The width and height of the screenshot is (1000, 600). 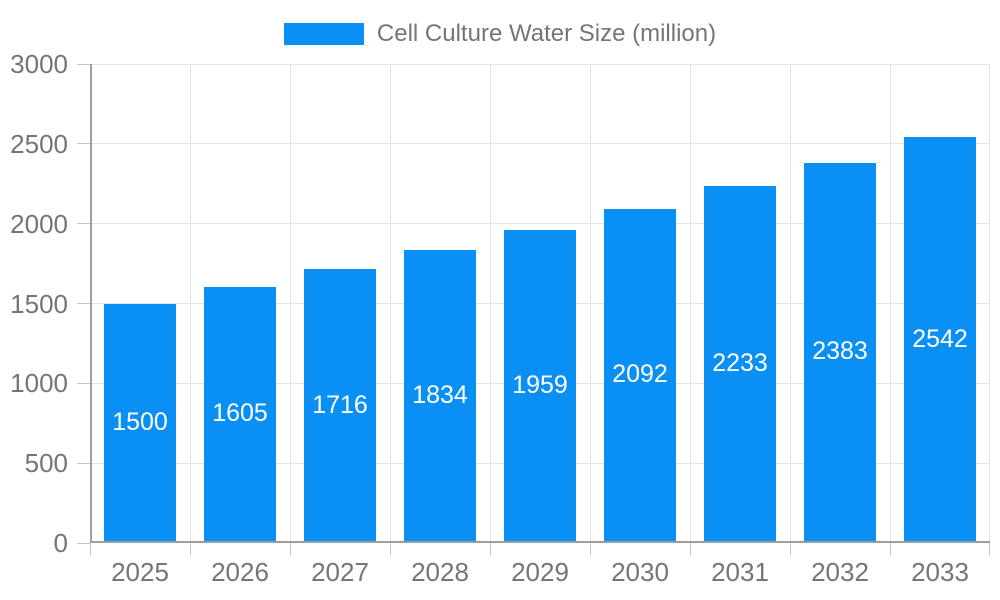 I want to click on y-axis-labels: 0 500 1000 1500 2000 2500 3000, so click(x=34, y=303).